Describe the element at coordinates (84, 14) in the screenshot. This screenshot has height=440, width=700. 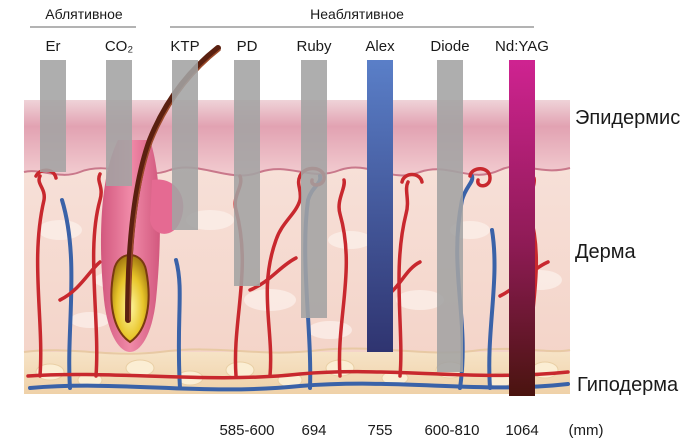
I see `group-label-ablative: Аблятивное` at that location.